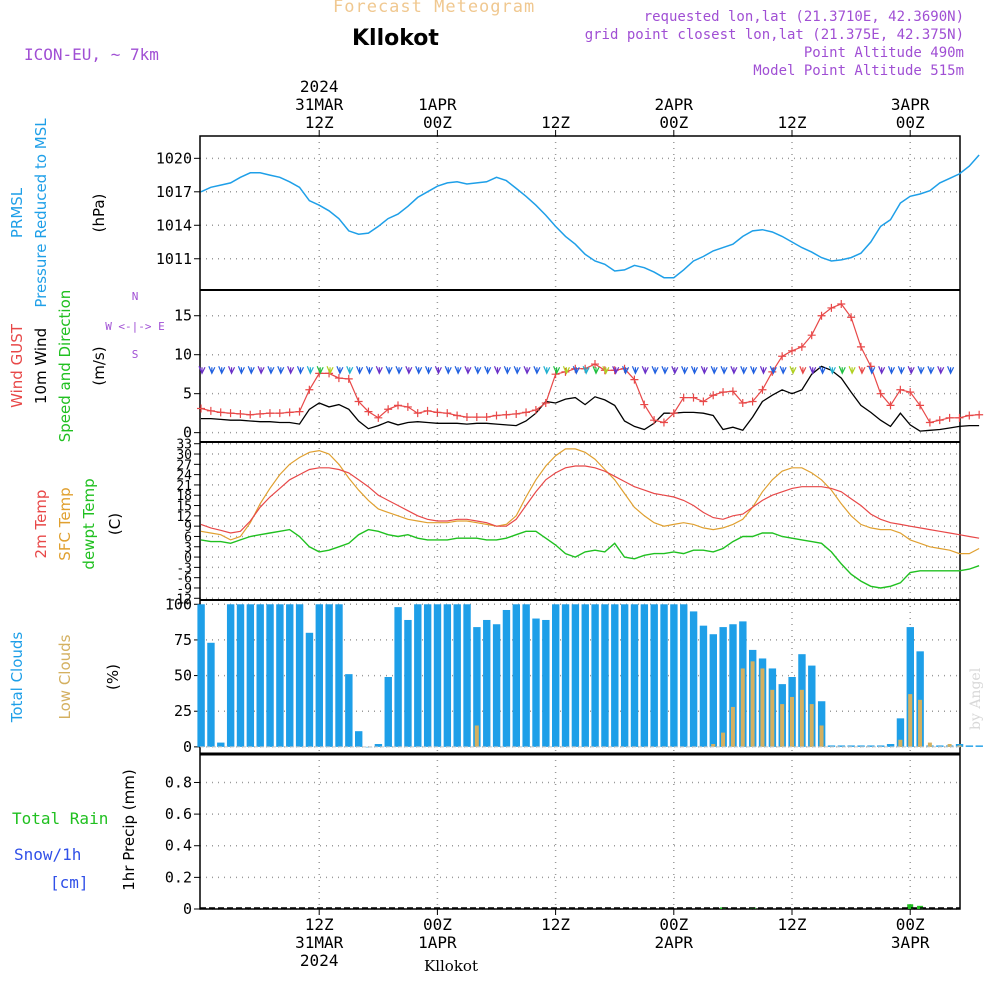 This screenshot has width=1000, height=1000. What do you see at coordinates (174, 192) in the screenshot?
I see `ytick-label-pressure: 1017` at bounding box center [174, 192].